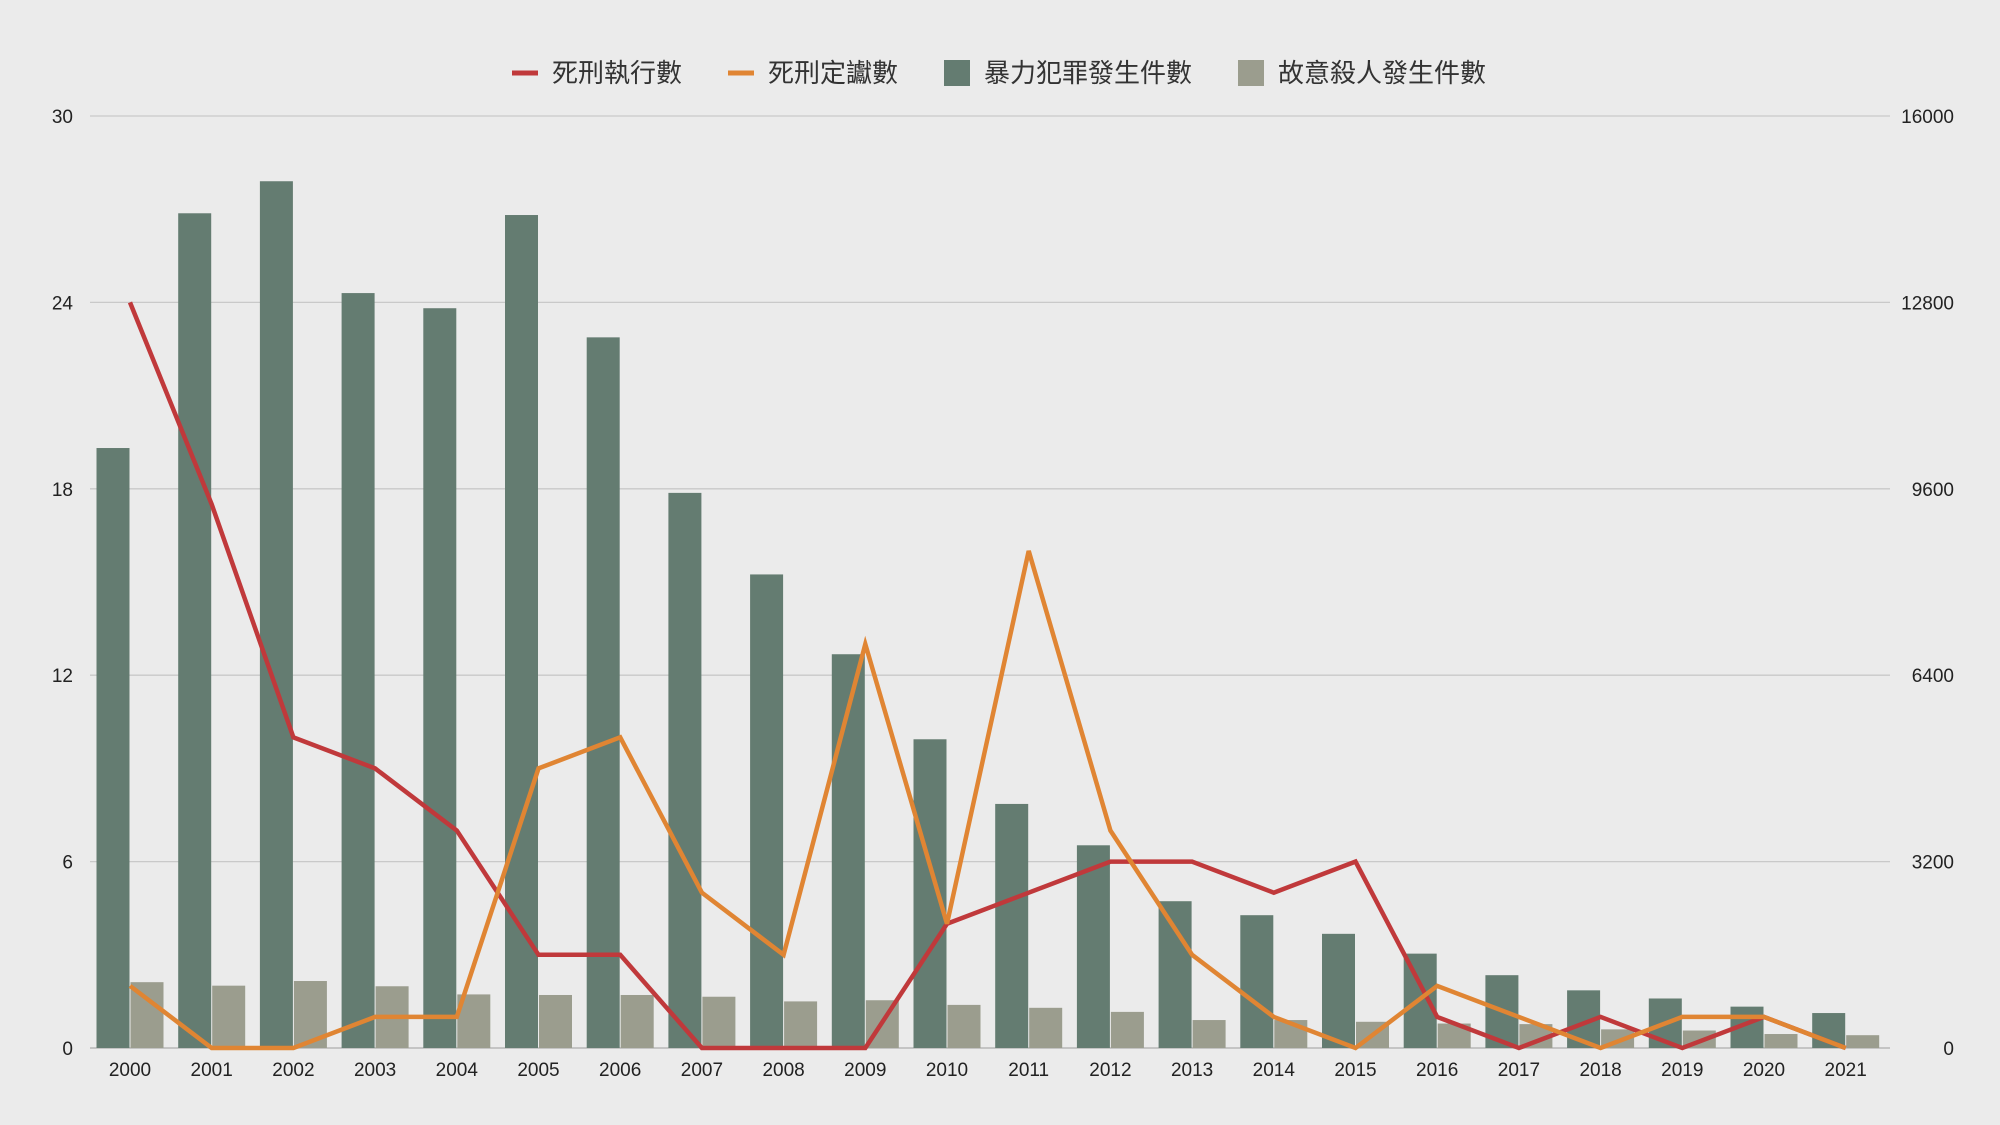 The image size is (2000, 1125). I want to click on x-tick-label: 2005, so click(538, 1070).